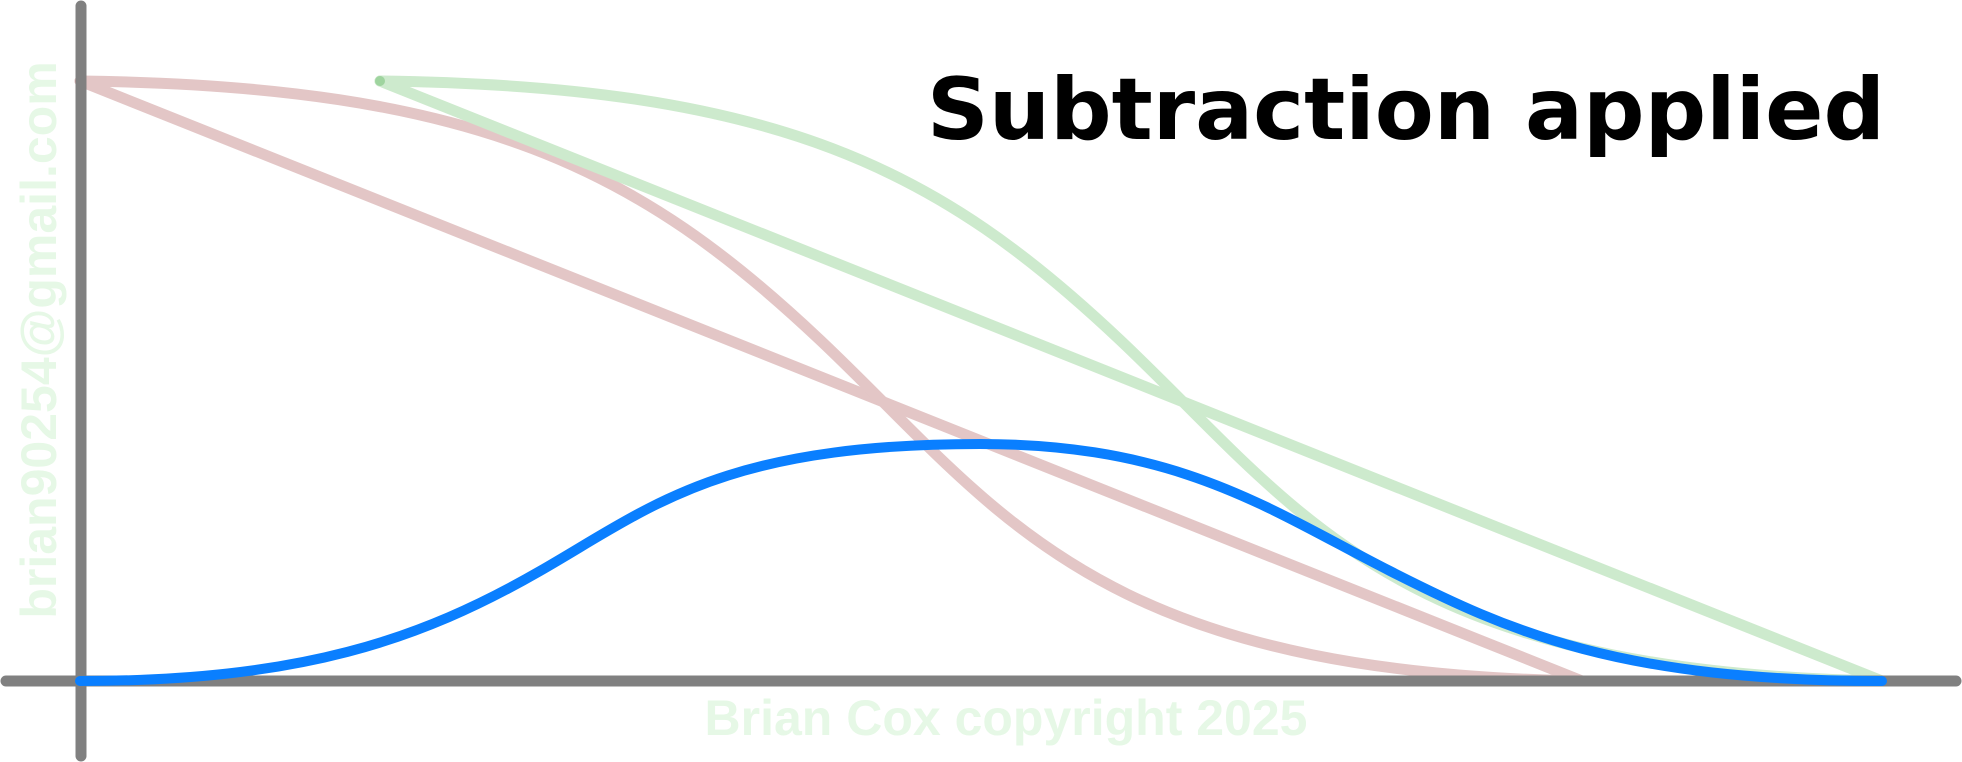 The width and height of the screenshot is (1962, 762). What do you see at coordinates (1406, 110) in the screenshot?
I see `diagram-title: Subtraction applied` at bounding box center [1406, 110].